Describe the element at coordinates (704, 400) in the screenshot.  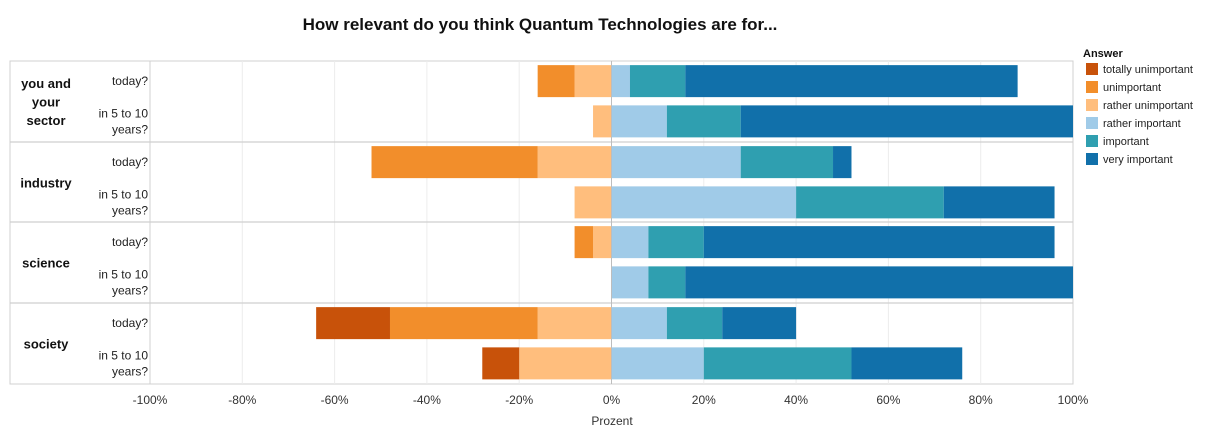
I see `x-tick-label: 20%` at that location.